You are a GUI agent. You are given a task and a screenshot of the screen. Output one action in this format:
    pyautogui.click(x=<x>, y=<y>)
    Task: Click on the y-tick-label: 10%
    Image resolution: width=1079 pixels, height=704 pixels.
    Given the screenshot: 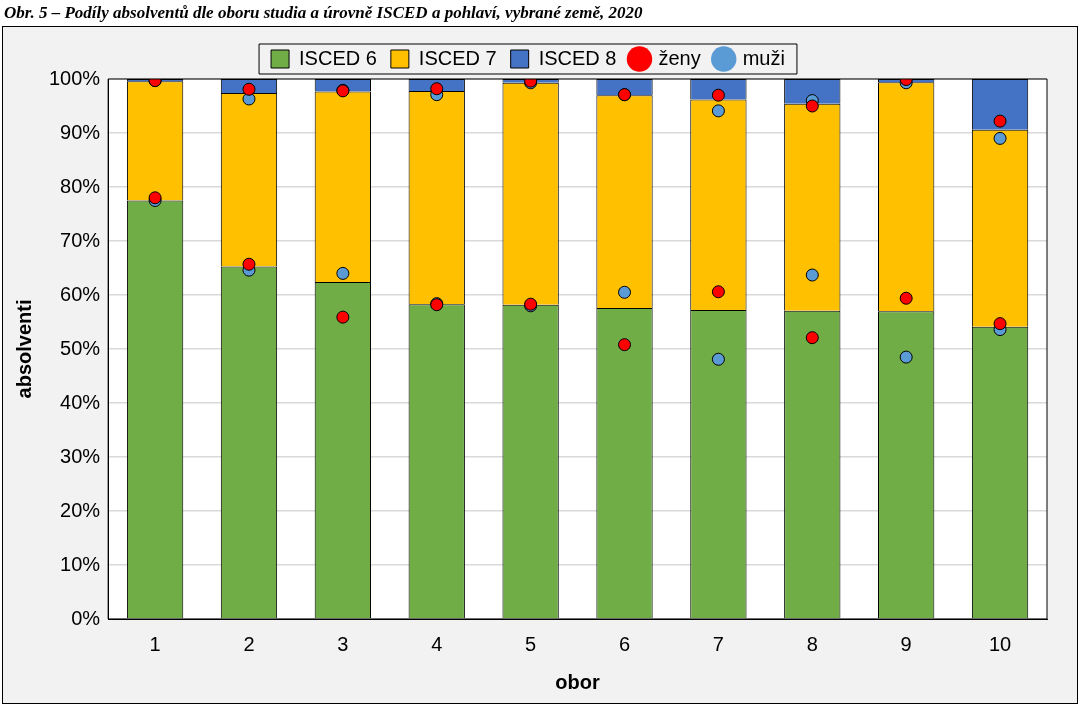 What is the action you would take?
    pyautogui.click(x=80, y=563)
    